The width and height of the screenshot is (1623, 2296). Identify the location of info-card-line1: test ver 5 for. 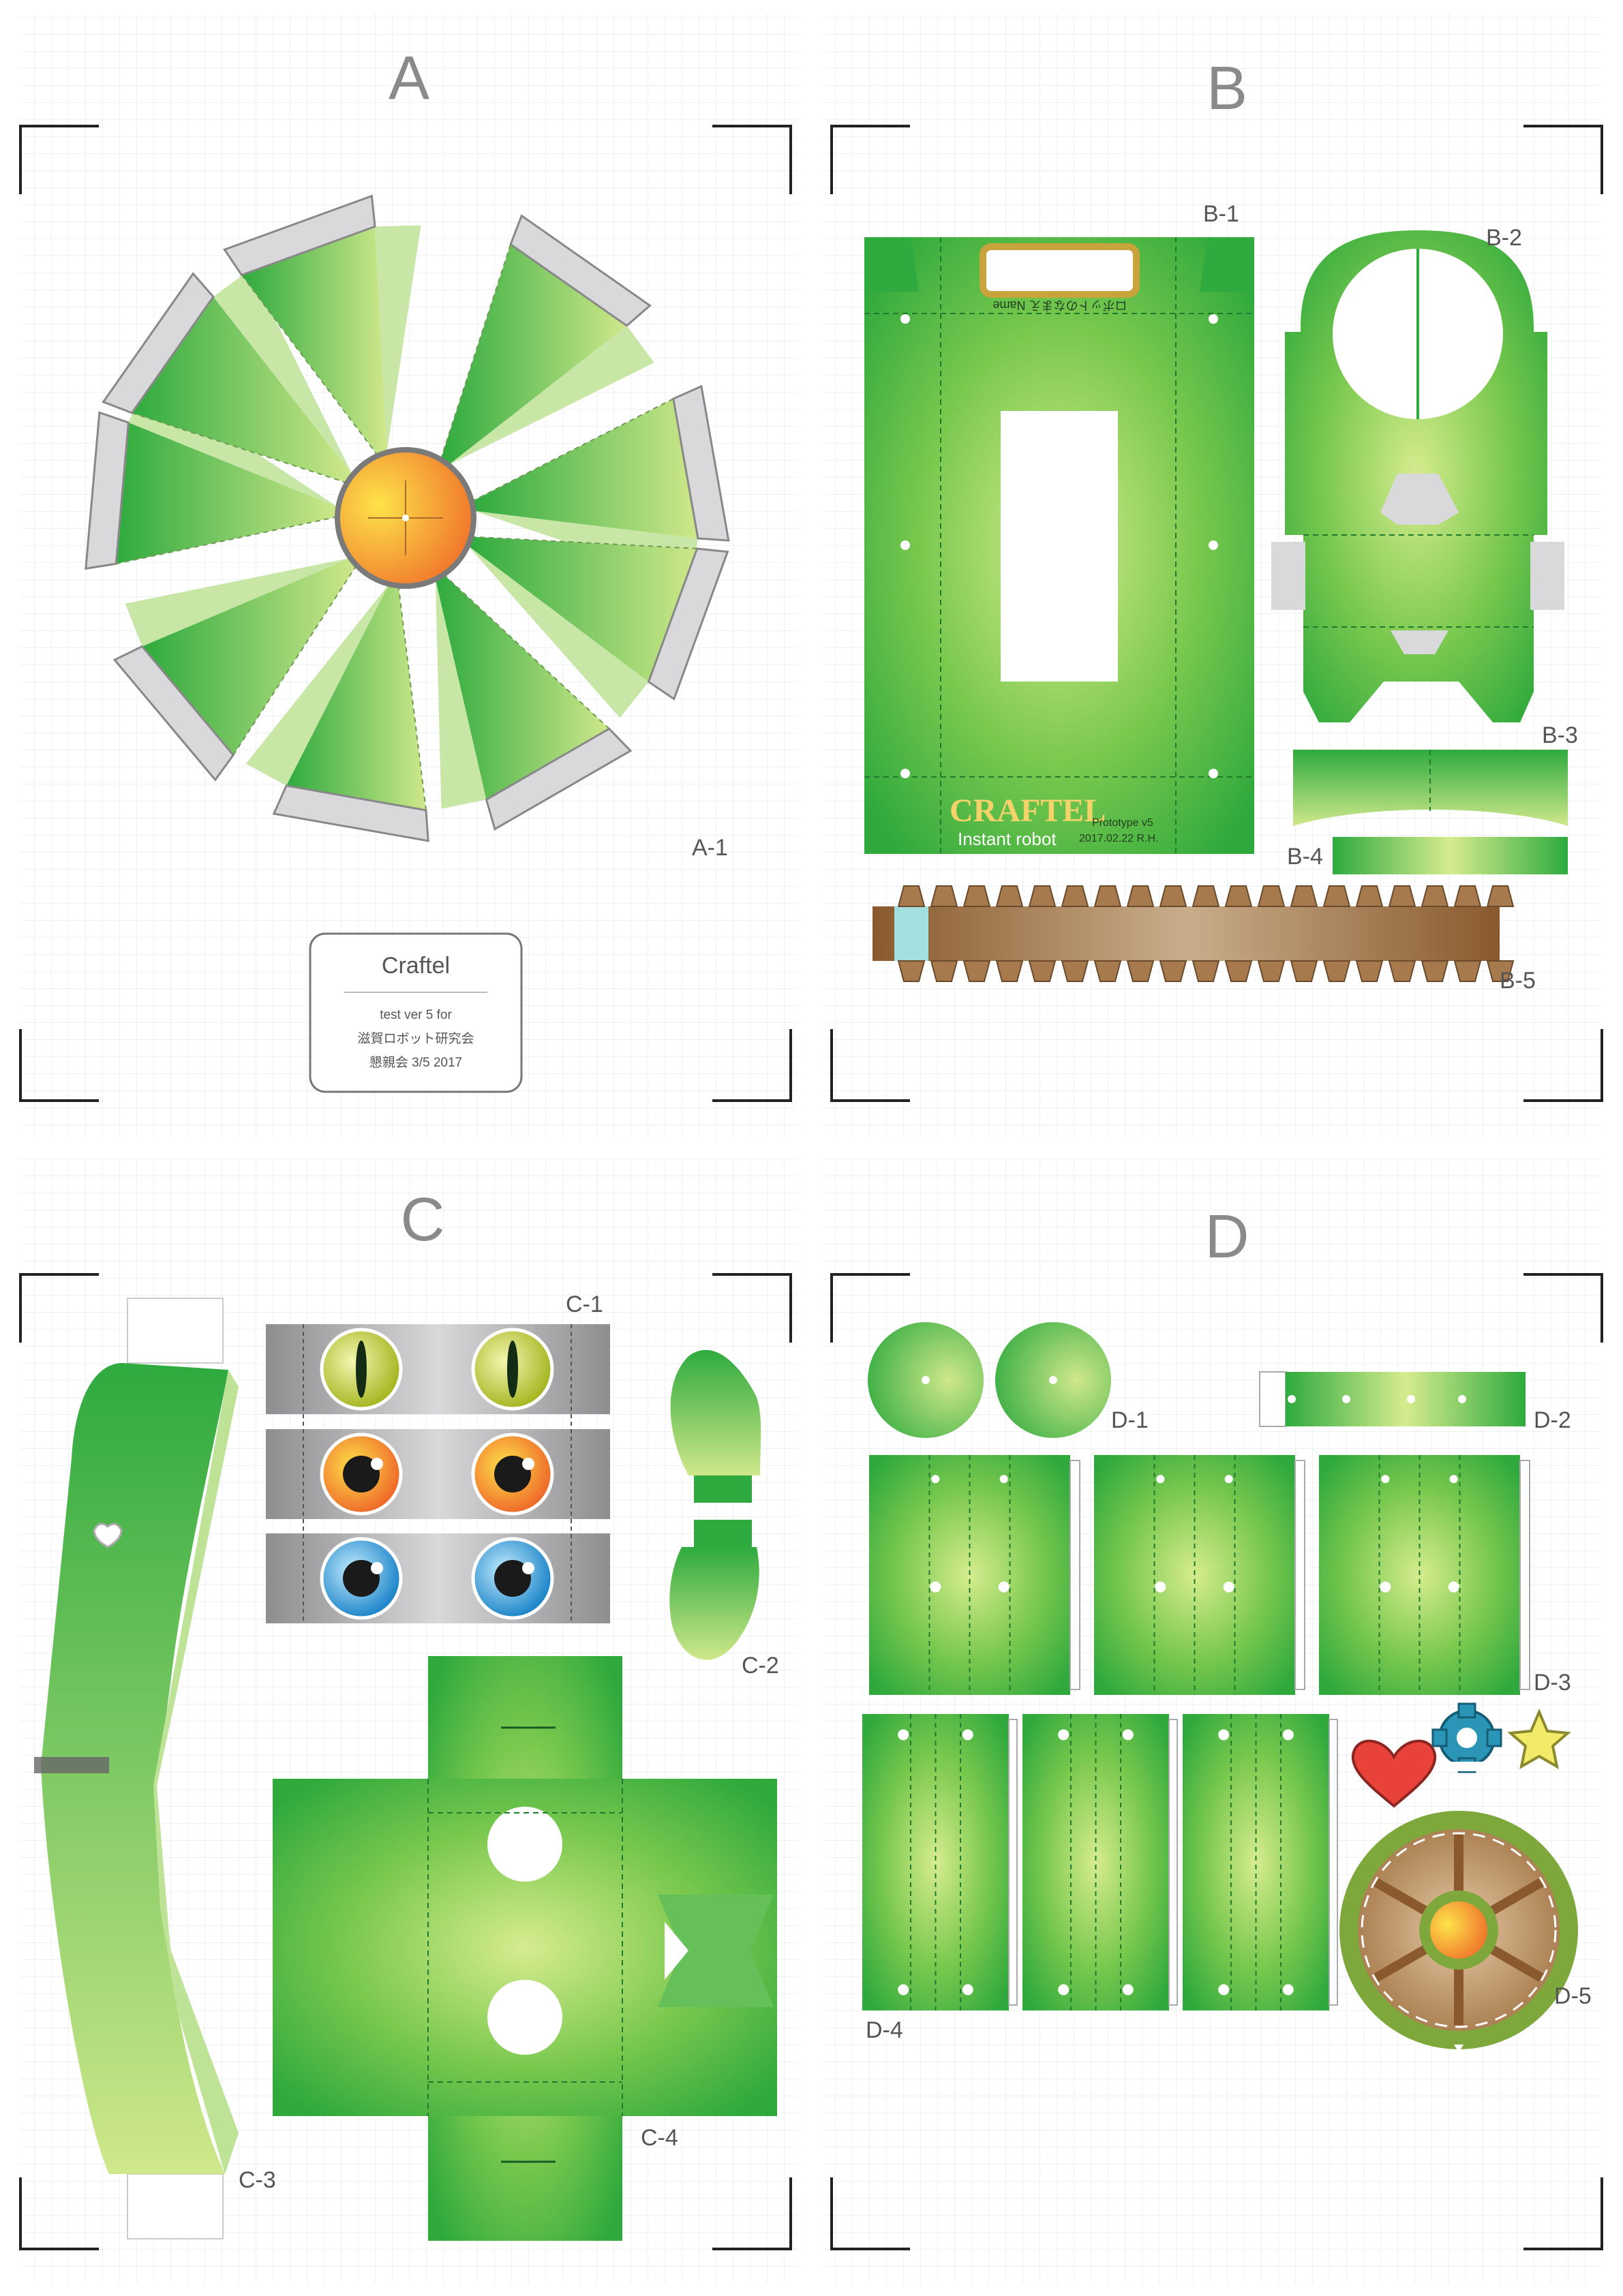
(416, 1015).